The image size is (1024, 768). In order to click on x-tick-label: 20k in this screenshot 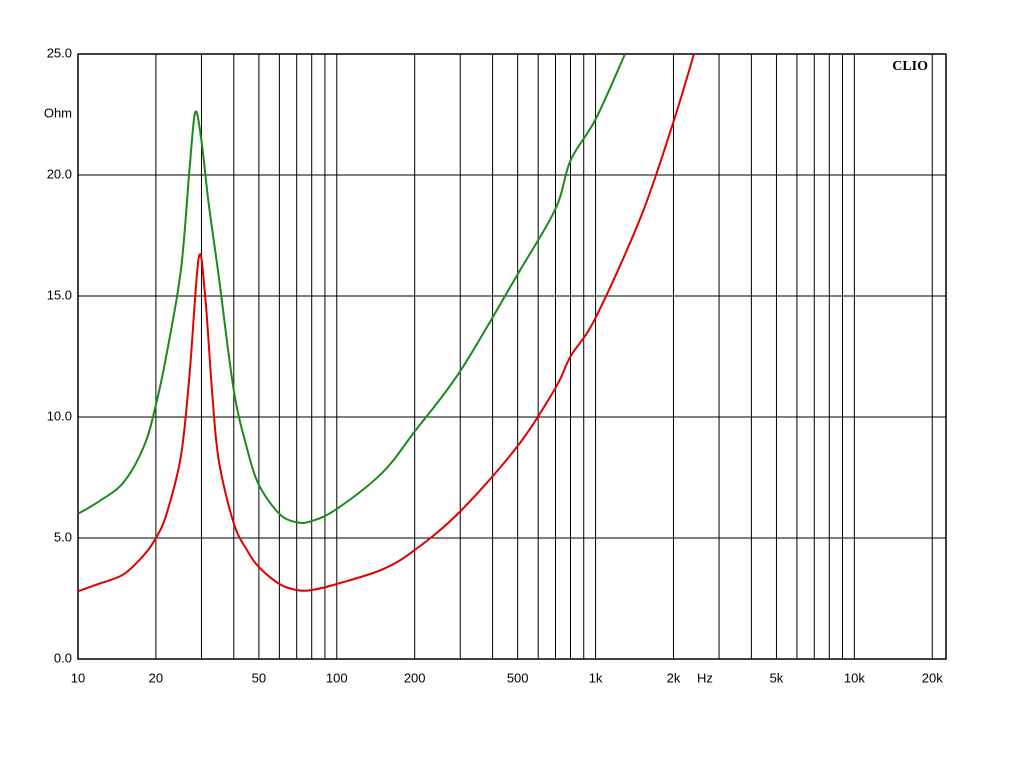, I will do `click(932, 677)`.